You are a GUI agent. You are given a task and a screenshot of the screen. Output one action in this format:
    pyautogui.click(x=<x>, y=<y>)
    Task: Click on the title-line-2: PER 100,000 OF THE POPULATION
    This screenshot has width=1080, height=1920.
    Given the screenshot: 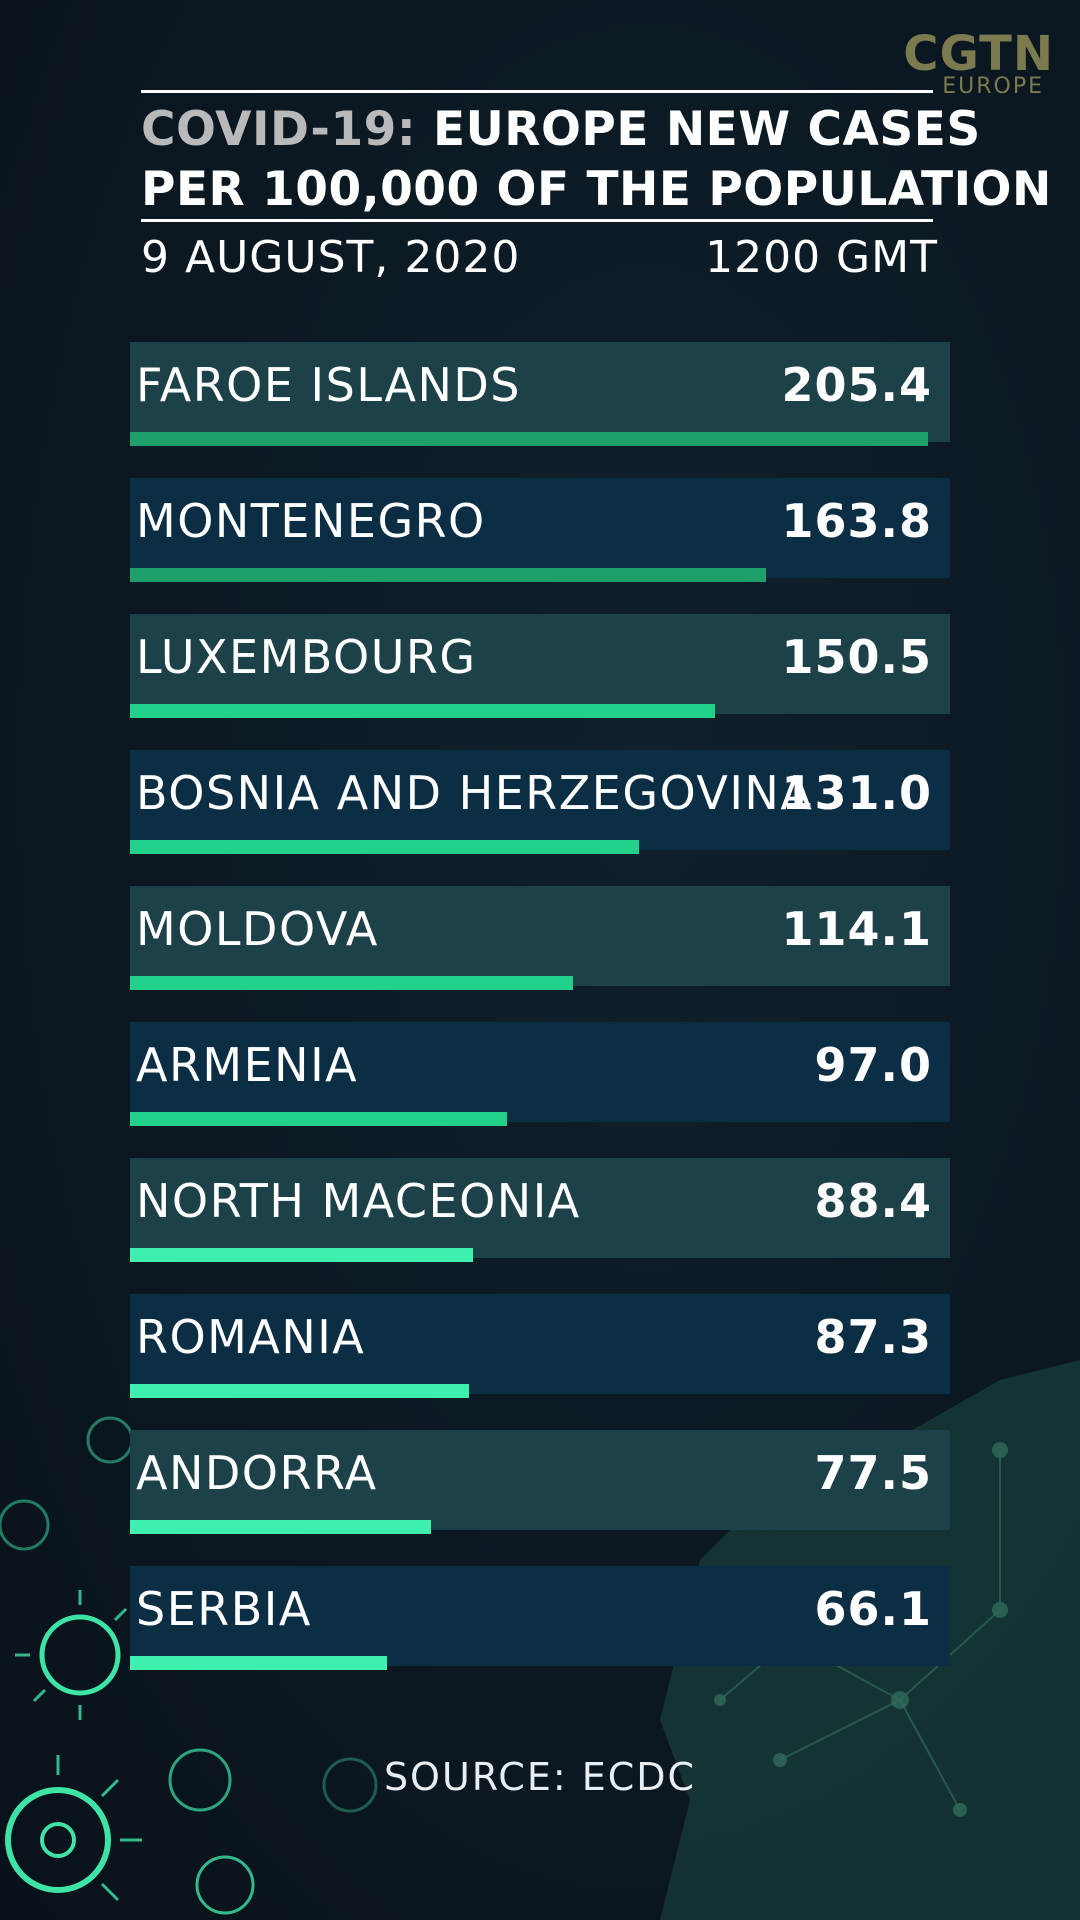 What is the action you would take?
    pyautogui.click(x=596, y=189)
    